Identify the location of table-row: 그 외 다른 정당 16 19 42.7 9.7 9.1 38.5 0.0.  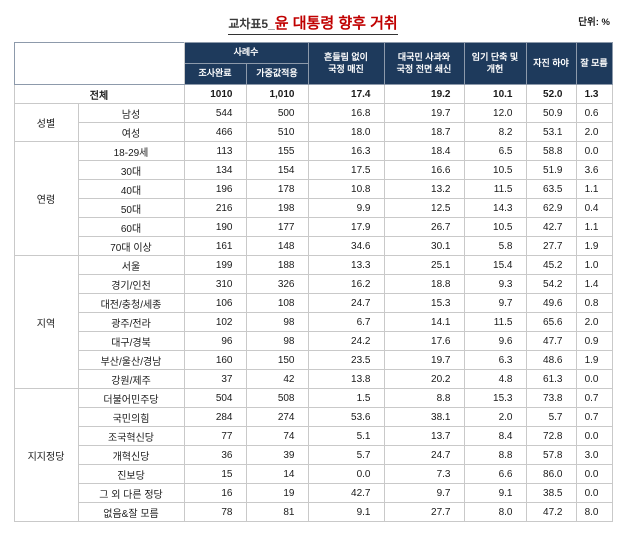
(313, 493).